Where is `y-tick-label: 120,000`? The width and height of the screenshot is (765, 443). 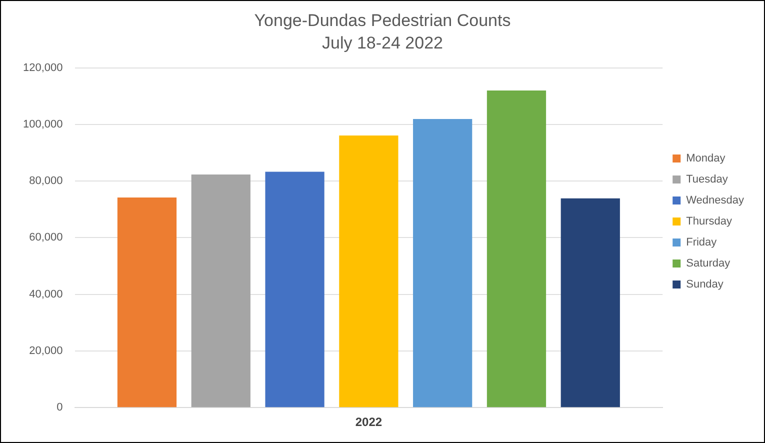 y-tick-label: 120,000 is located at coordinates (42, 68).